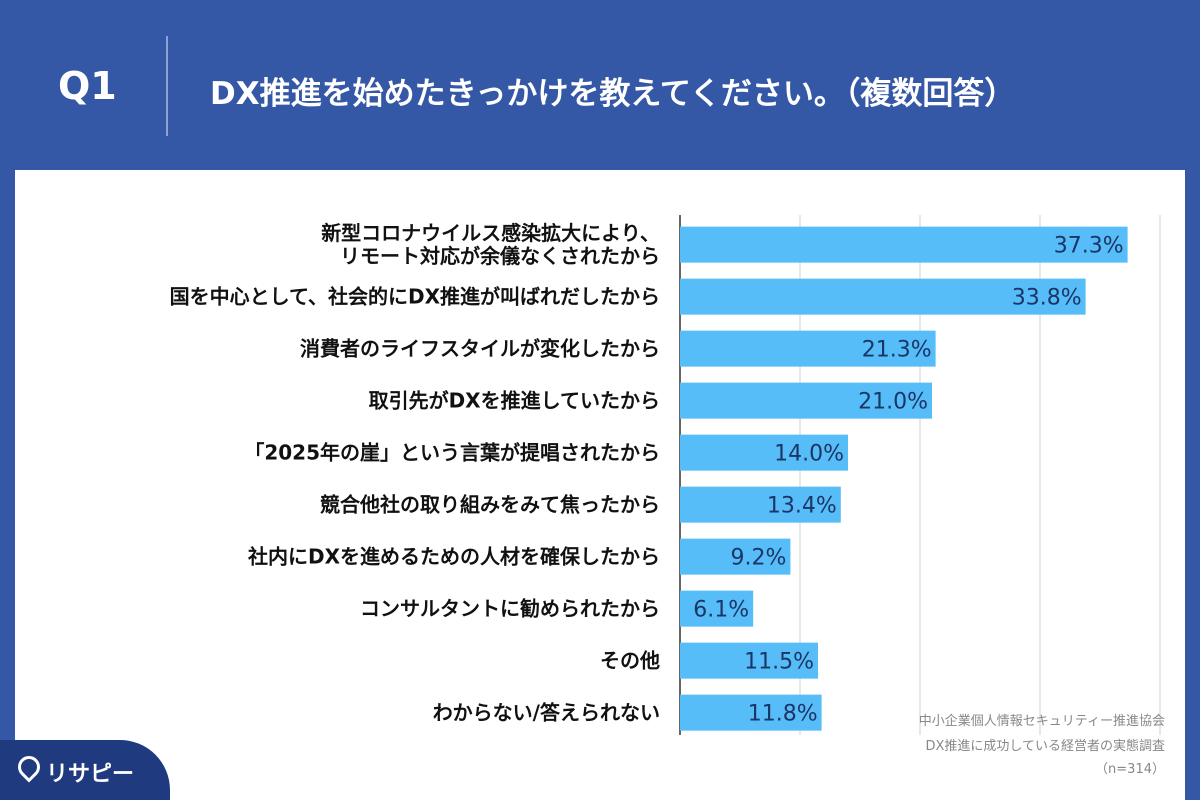 This screenshot has width=1200, height=800. I want to click on value-label: 13.4%, so click(802, 506).